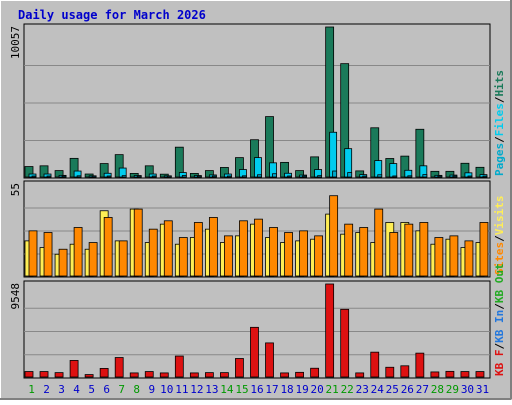 The image size is (512, 405). Describe the element at coordinates (15, 42) in the screenshot. I see `y-max-label: 10057` at that location.